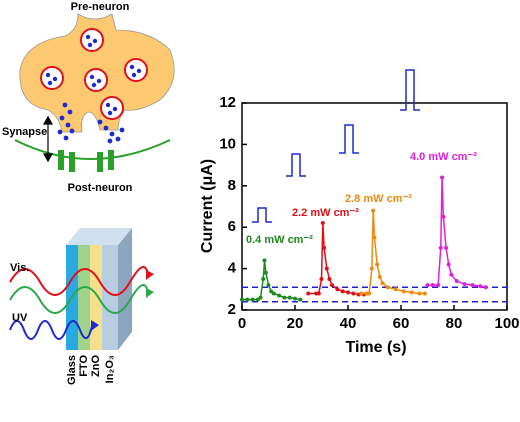 The width and height of the screenshot is (520, 422). I want to click on post-neuron-label: Post-neuron, so click(100, 188).